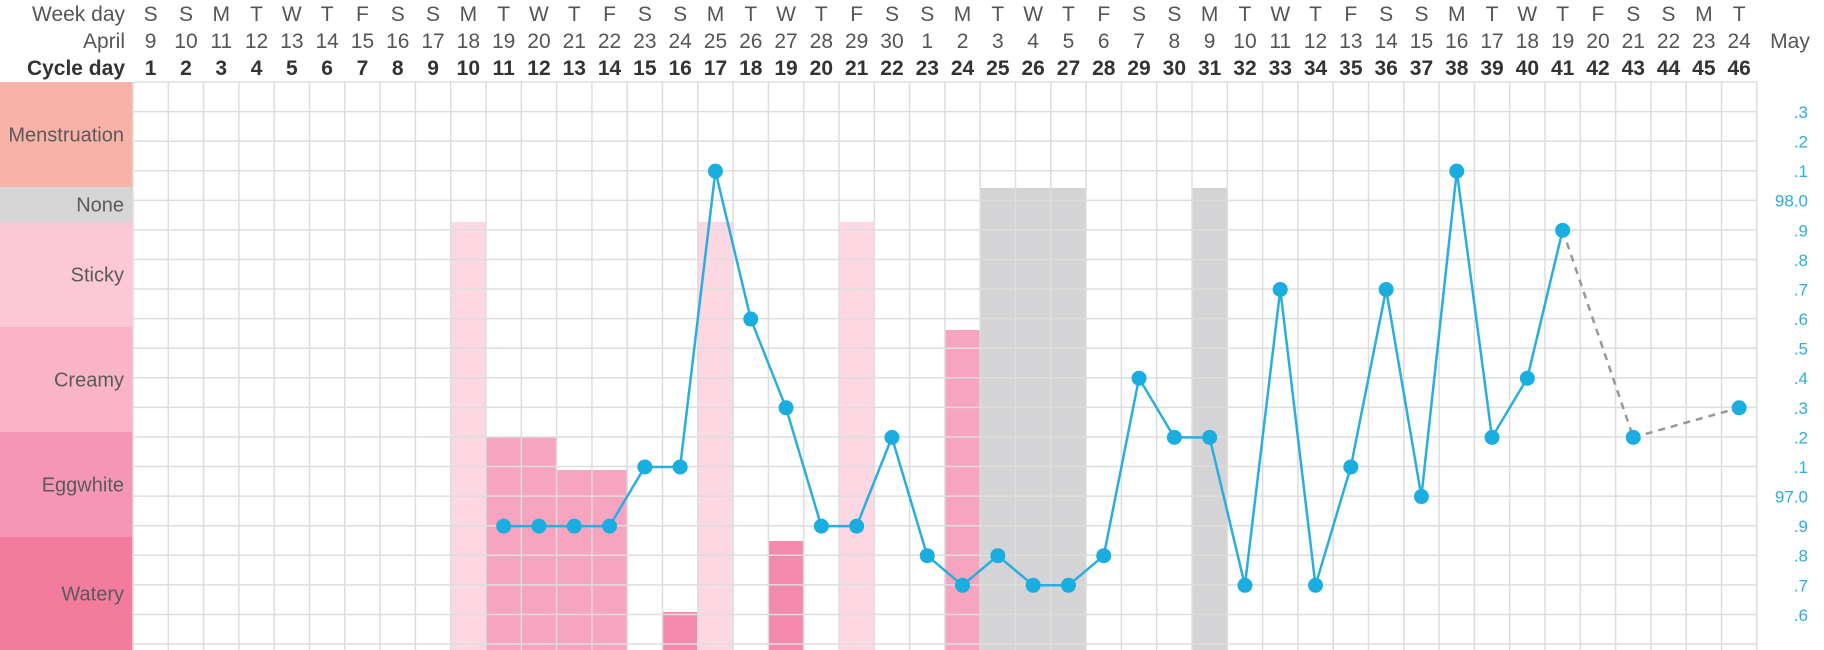 This screenshot has height=650, width=1824. What do you see at coordinates (1280, 68) in the screenshot?
I see `cycle-day-cell: 33` at bounding box center [1280, 68].